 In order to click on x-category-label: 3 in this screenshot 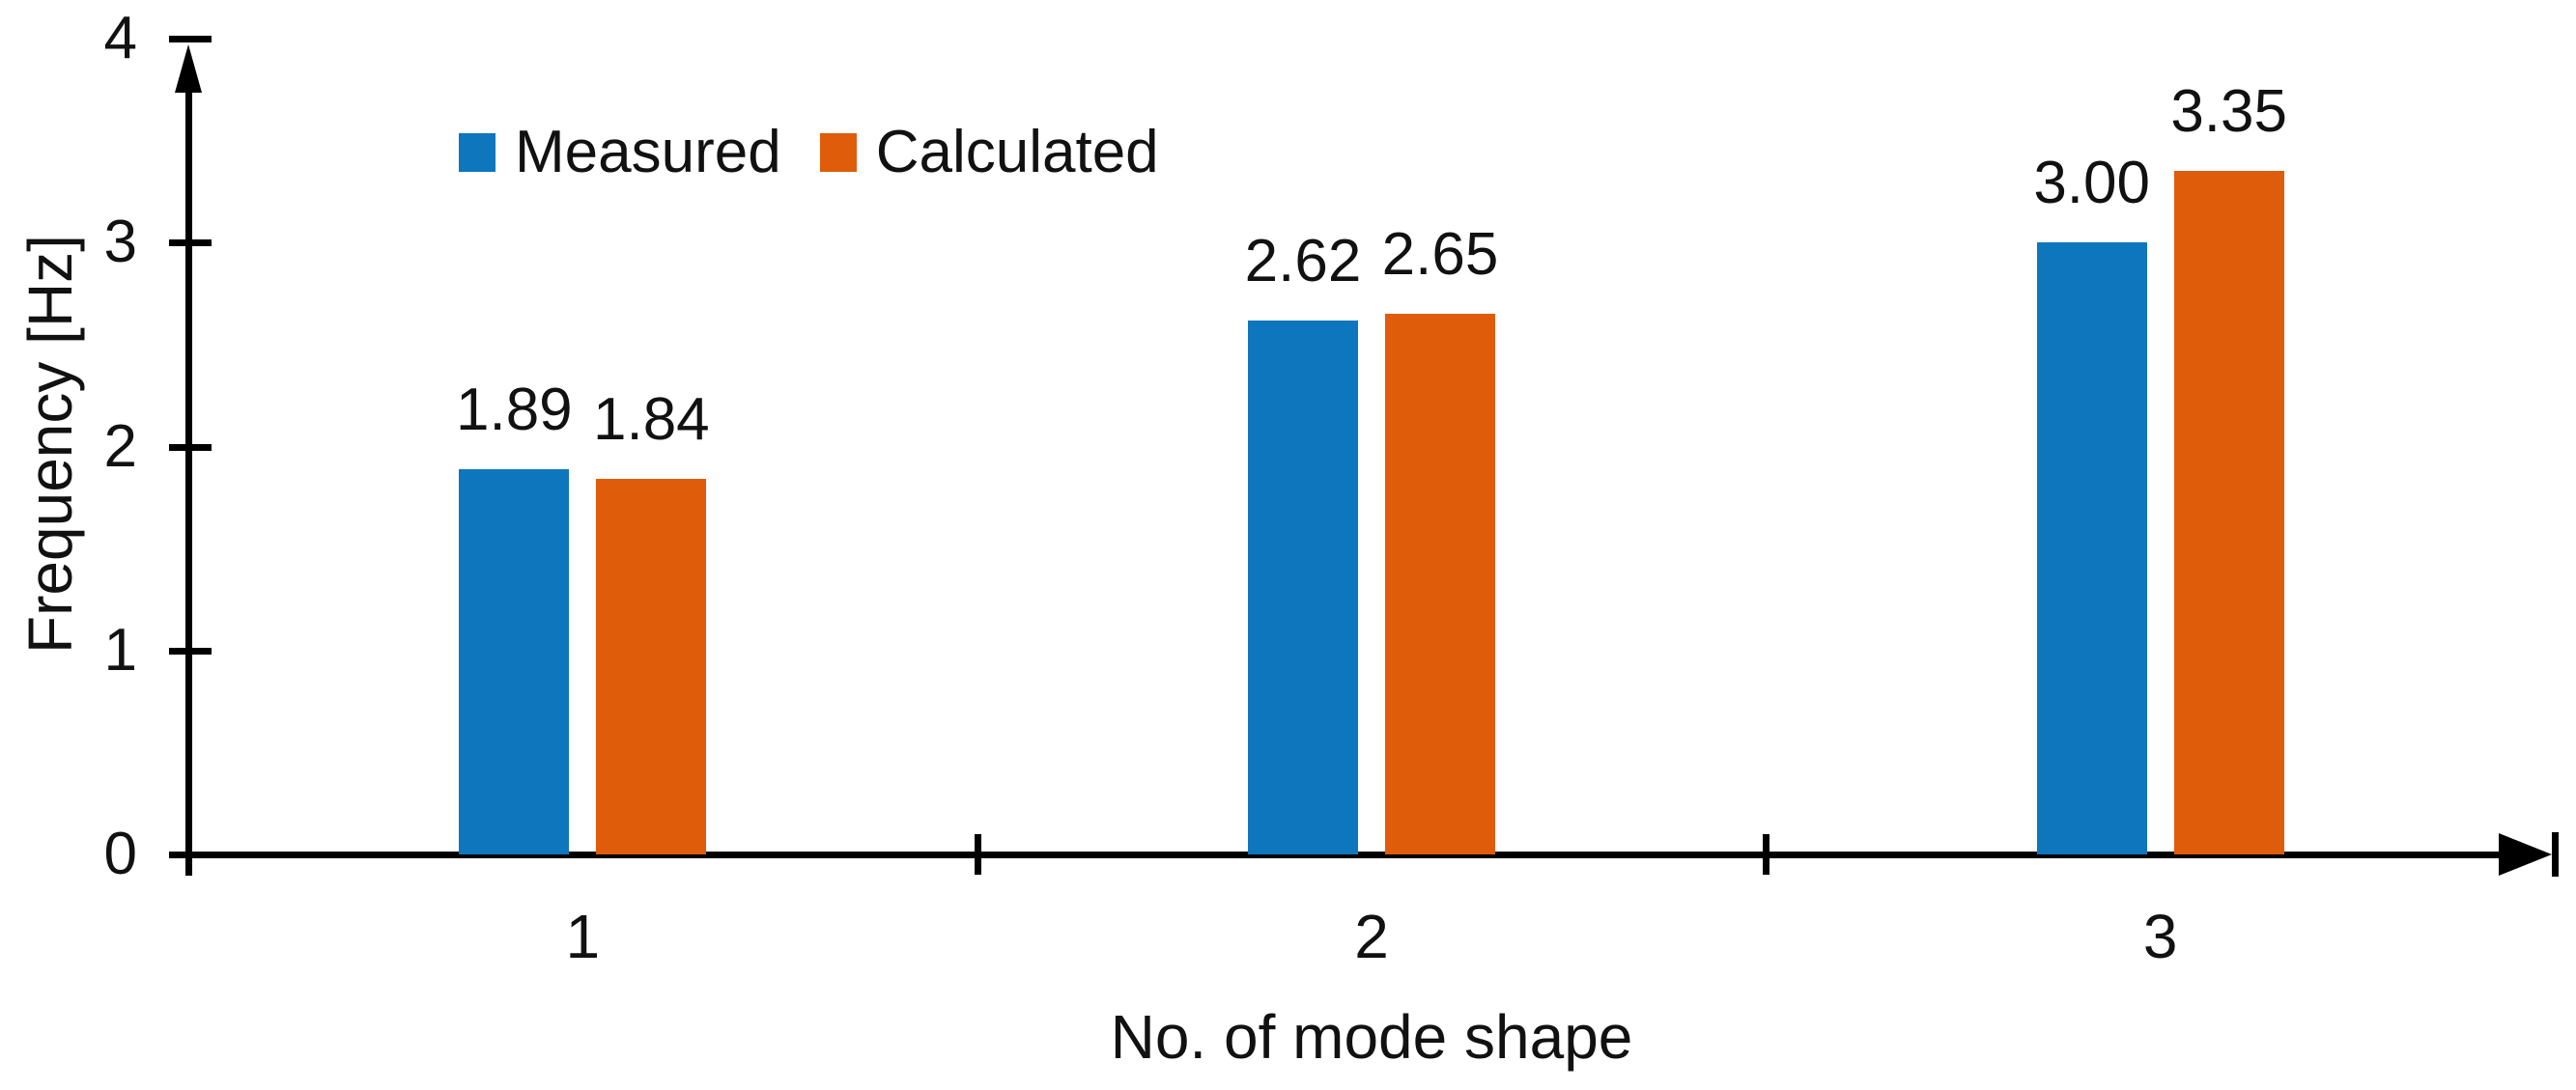, I will do `click(2160, 936)`.